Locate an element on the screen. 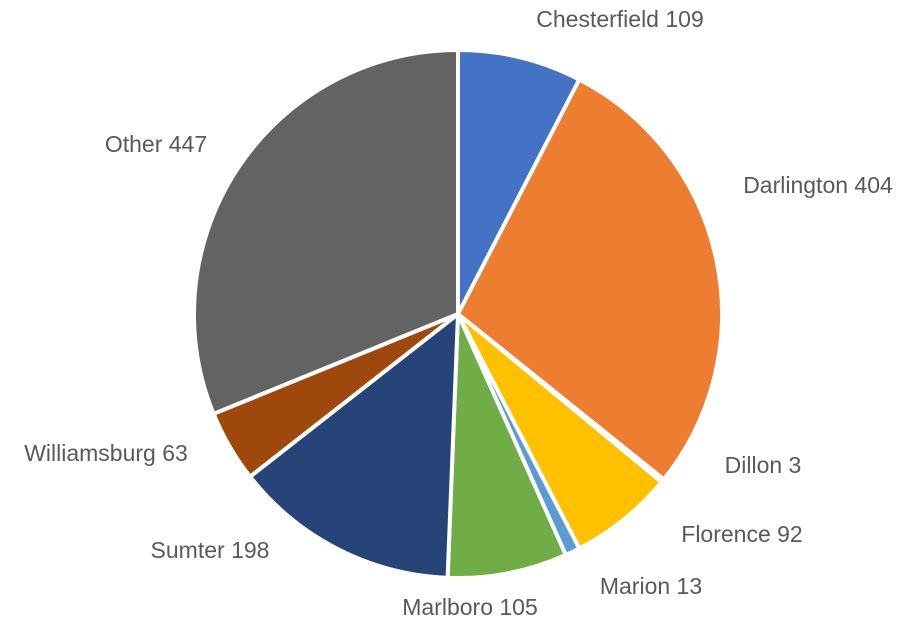  label-chesterfield: Chesterfield 109 is located at coordinates (620, 19).